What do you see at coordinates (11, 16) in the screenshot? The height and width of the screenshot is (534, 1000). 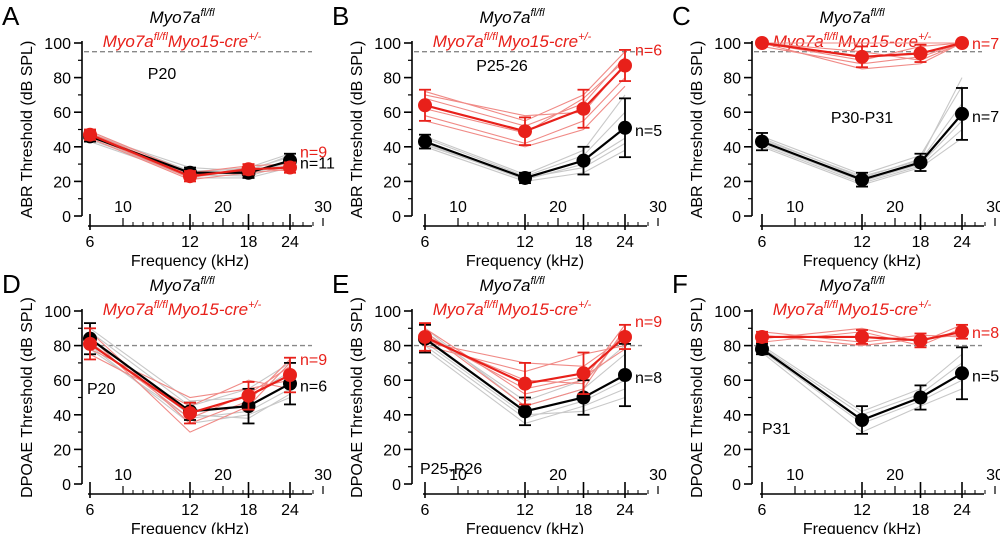 I see `panel-label: A` at bounding box center [11, 16].